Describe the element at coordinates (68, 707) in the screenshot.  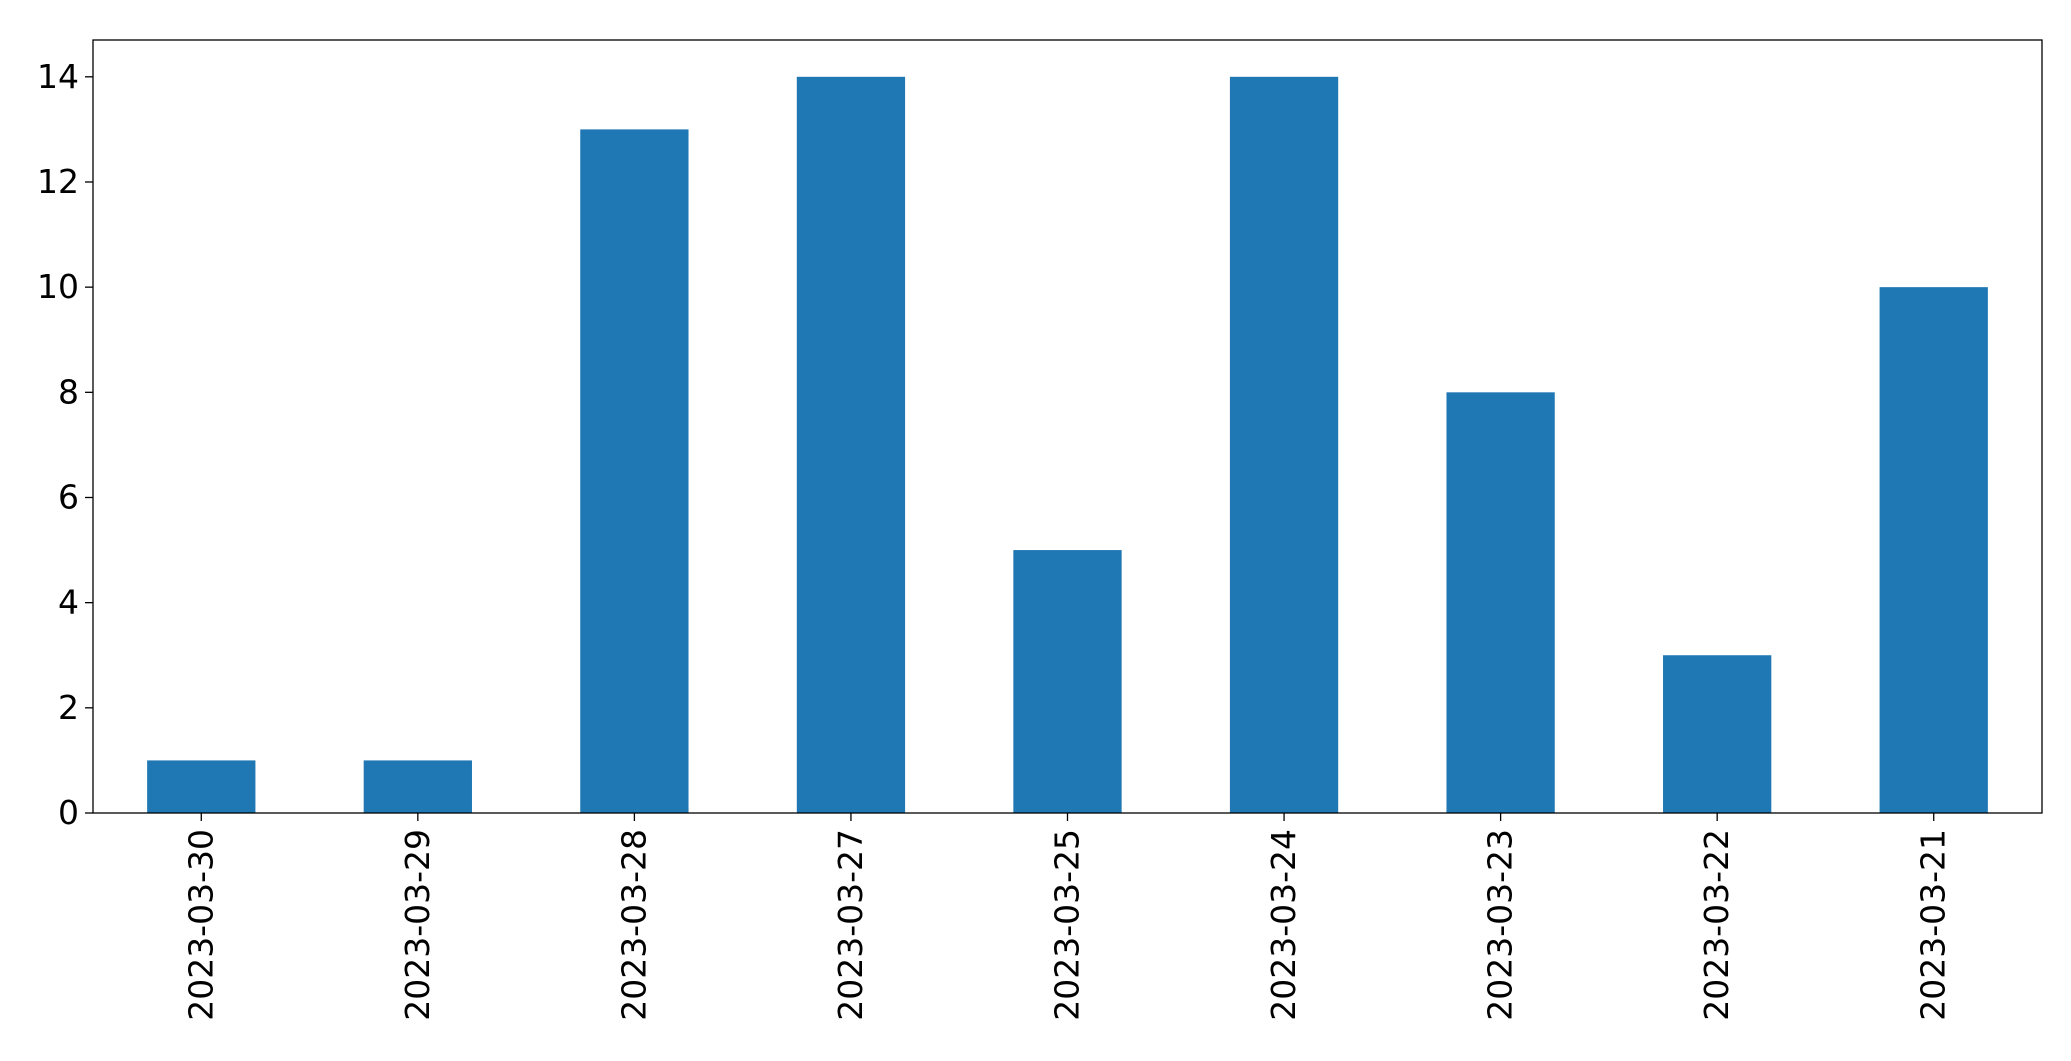
I see `y-tick-label: 2` at that location.